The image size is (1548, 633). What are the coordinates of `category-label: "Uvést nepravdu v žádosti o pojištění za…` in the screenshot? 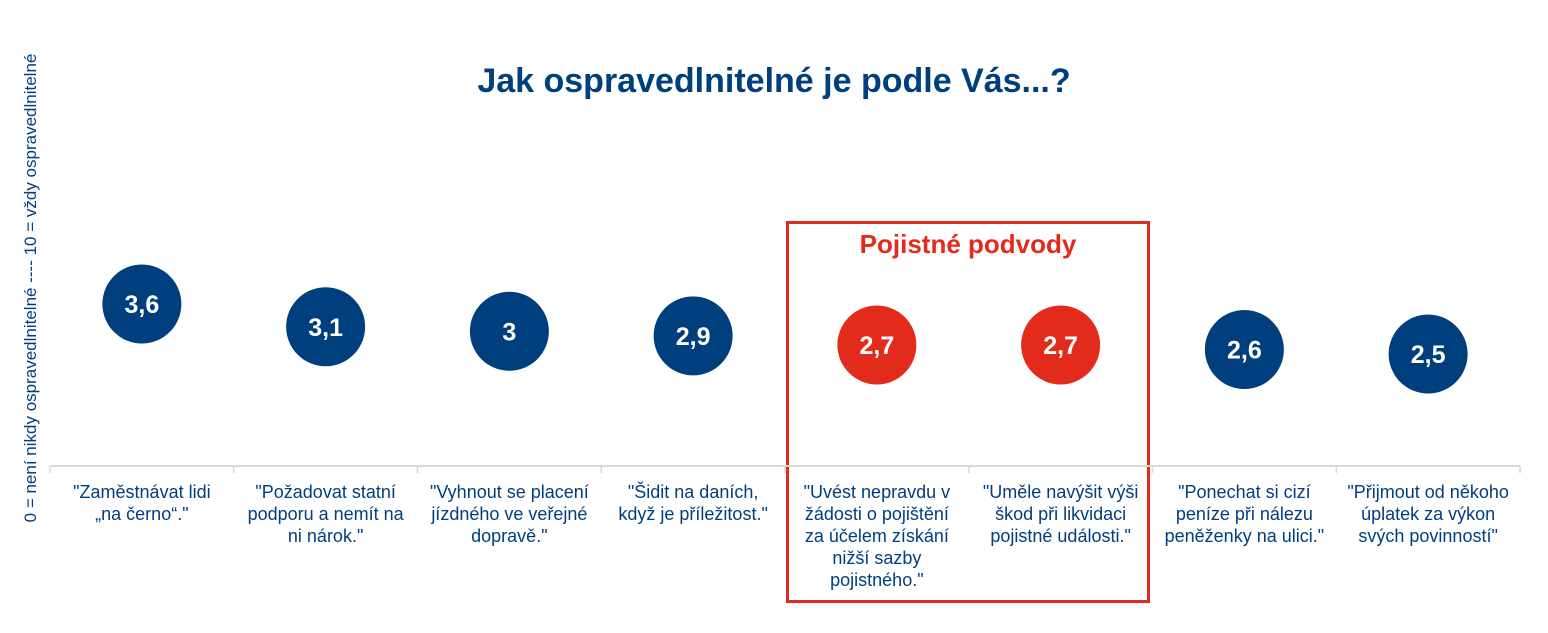 It's located at (877, 536).